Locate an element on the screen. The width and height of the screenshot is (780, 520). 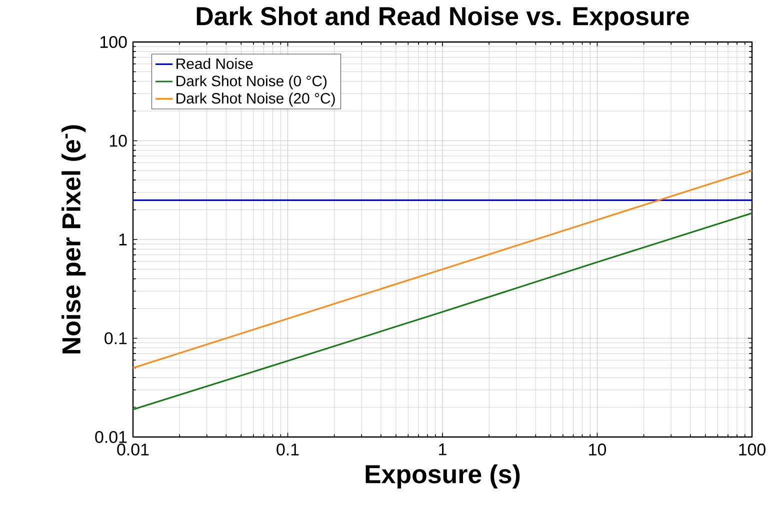
y-tick-label: 0.1 is located at coordinates (115, 338).